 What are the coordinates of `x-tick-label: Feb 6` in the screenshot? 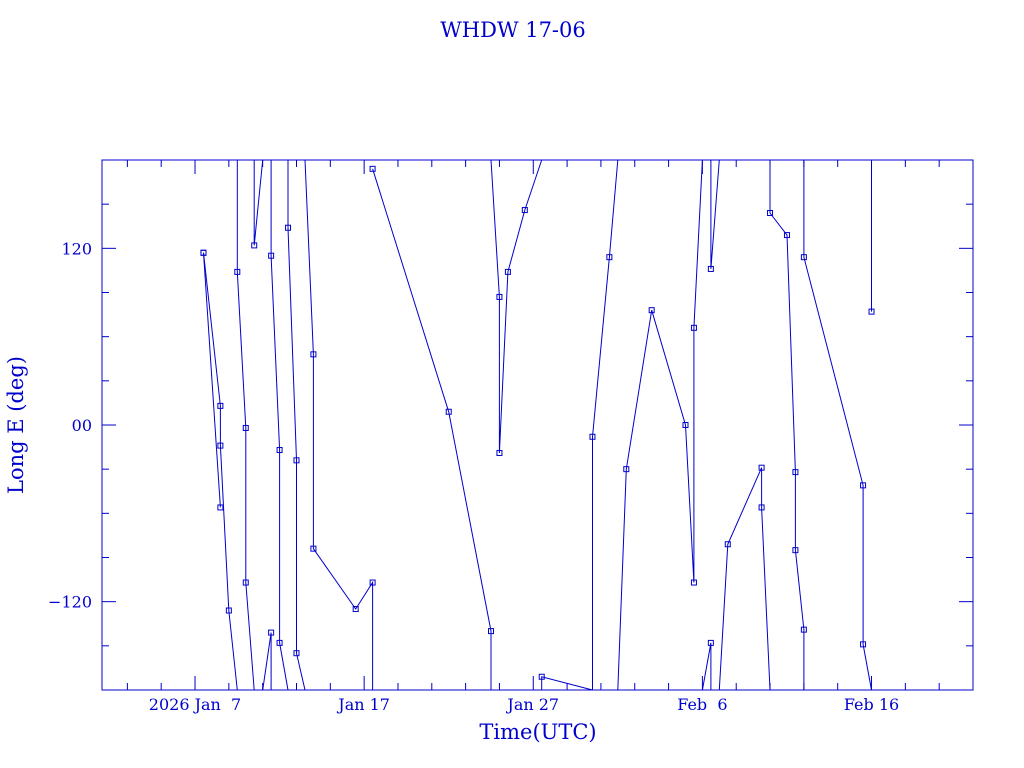 It's located at (702, 704).